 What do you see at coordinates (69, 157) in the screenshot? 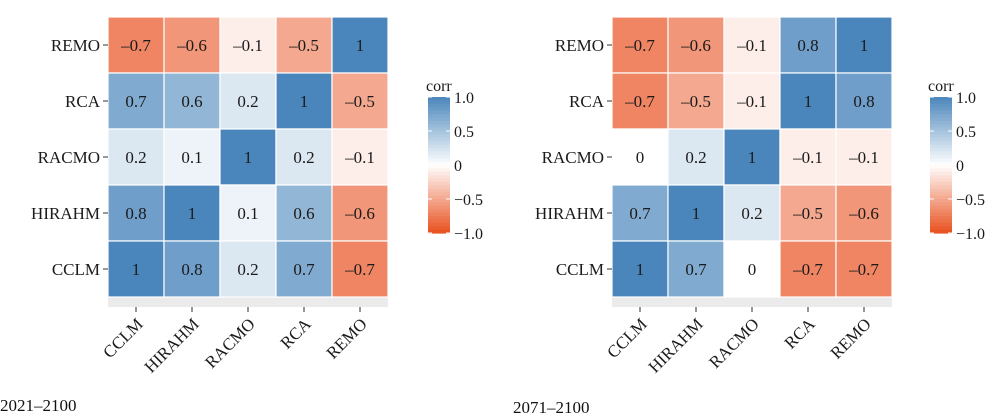
I see `y-tick-label: RACMO` at bounding box center [69, 157].